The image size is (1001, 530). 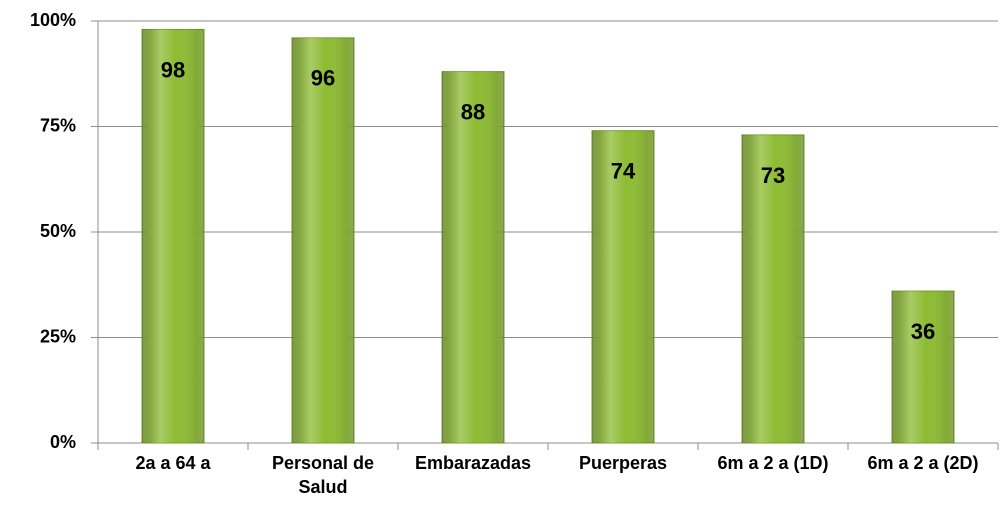 I want to click on y-tick-label: 75%, so click(x=58, y=125).